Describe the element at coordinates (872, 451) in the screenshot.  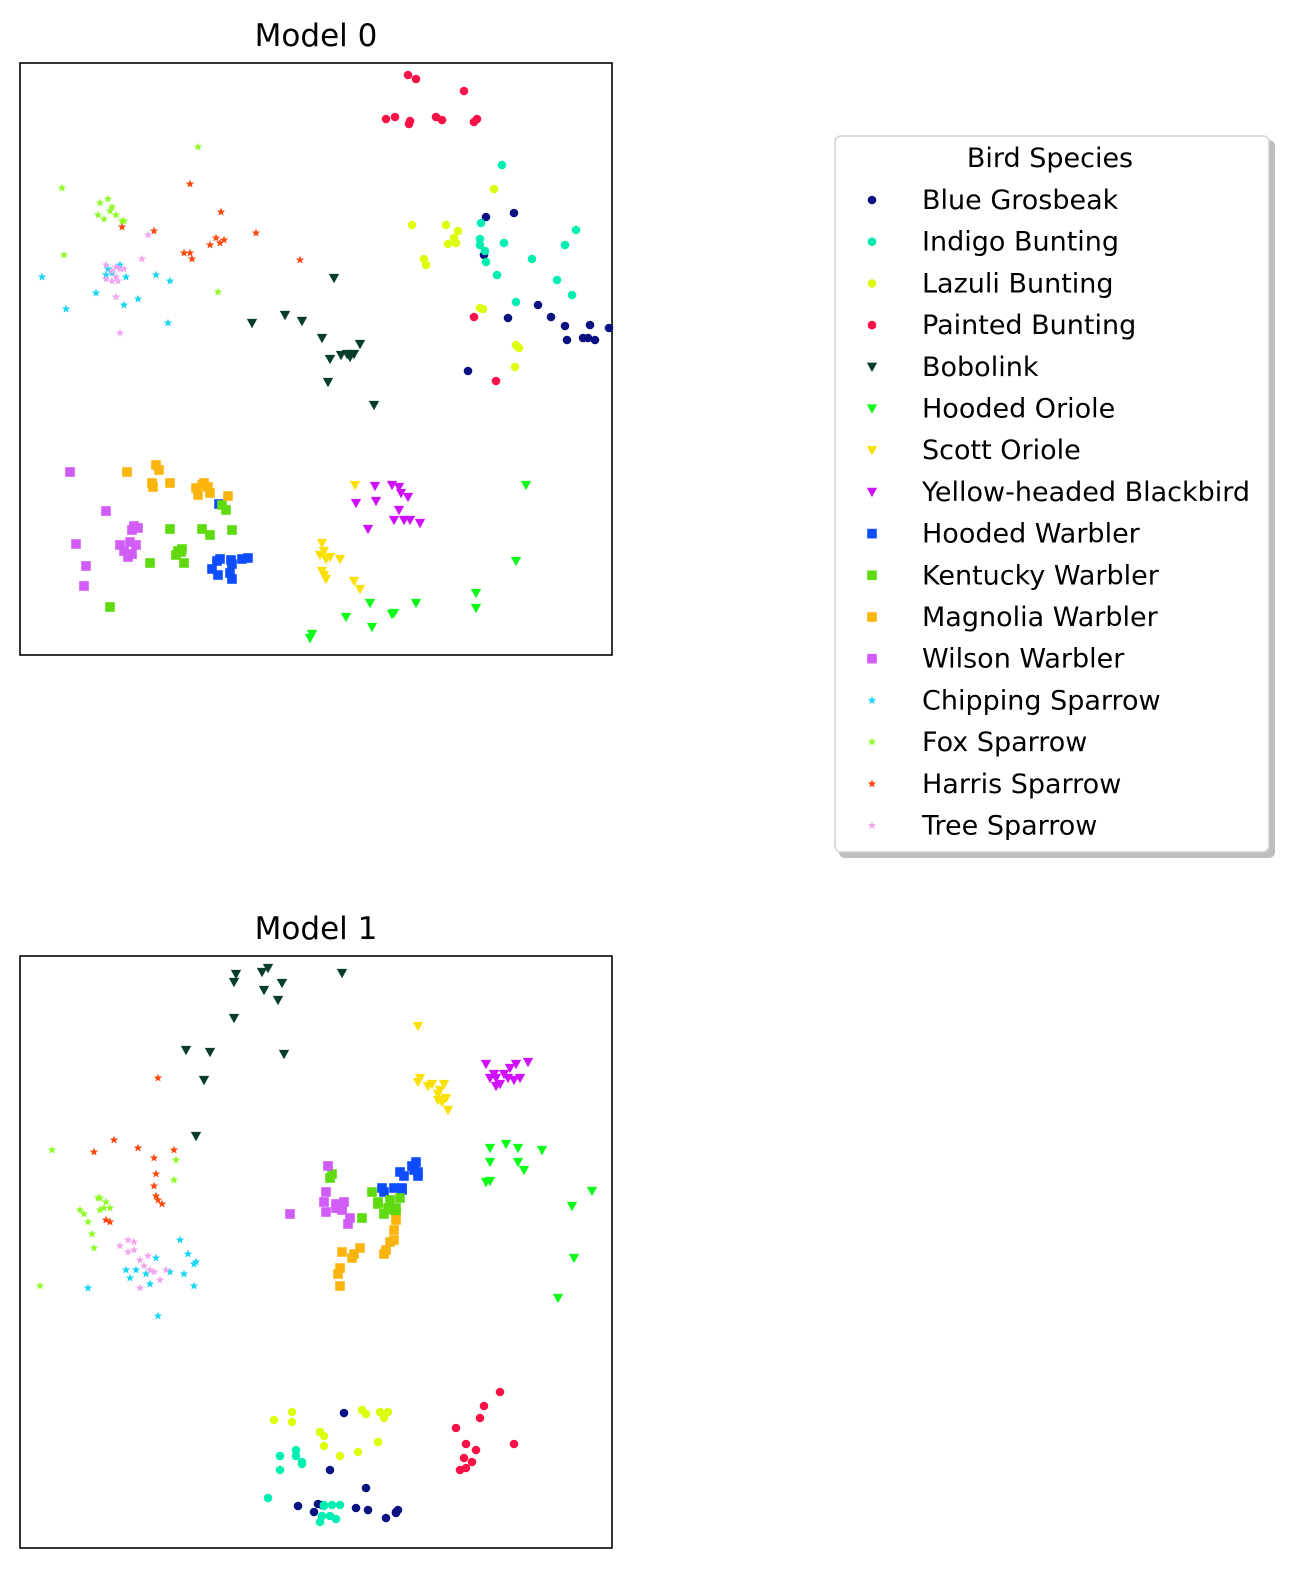
I see `legend-marker-scott-oriole` at that location.